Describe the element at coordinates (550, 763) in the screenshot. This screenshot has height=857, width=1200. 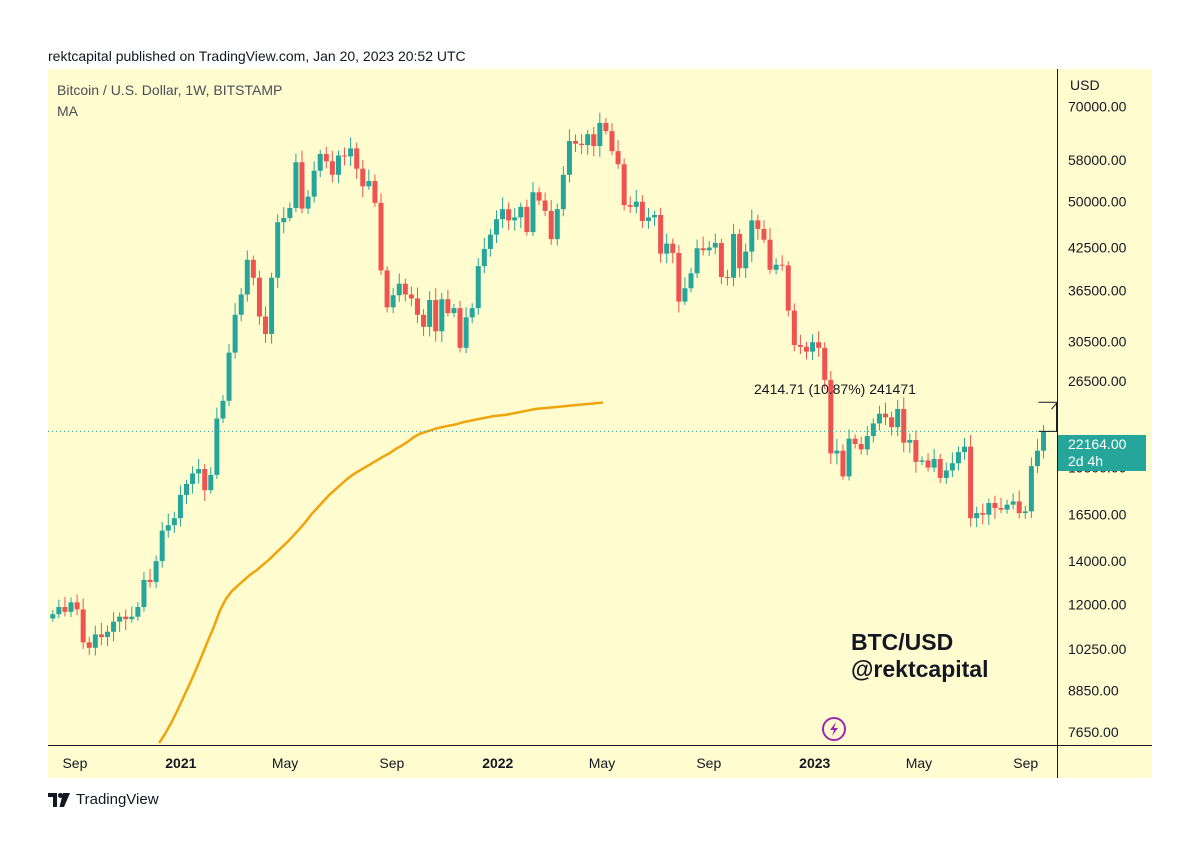
I see `x-axis-ticks: Sep 2021 May Sep 2022 May Sep 2023 May Sep` at that location.